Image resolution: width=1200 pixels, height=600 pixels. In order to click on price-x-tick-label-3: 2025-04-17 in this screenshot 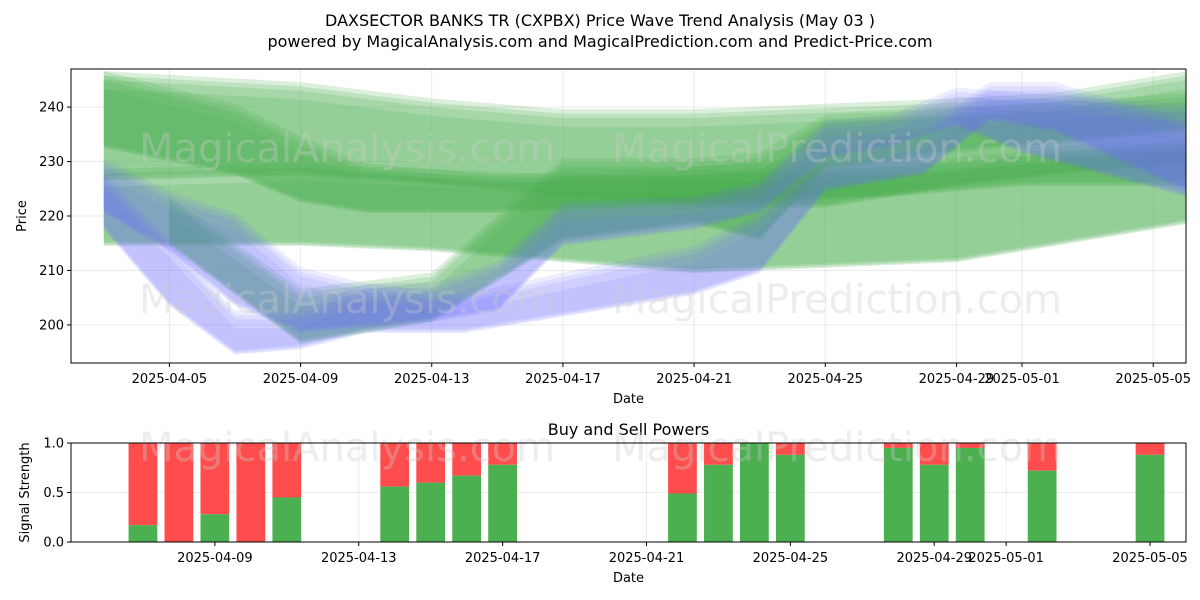, I will do `click(563, 379)`.